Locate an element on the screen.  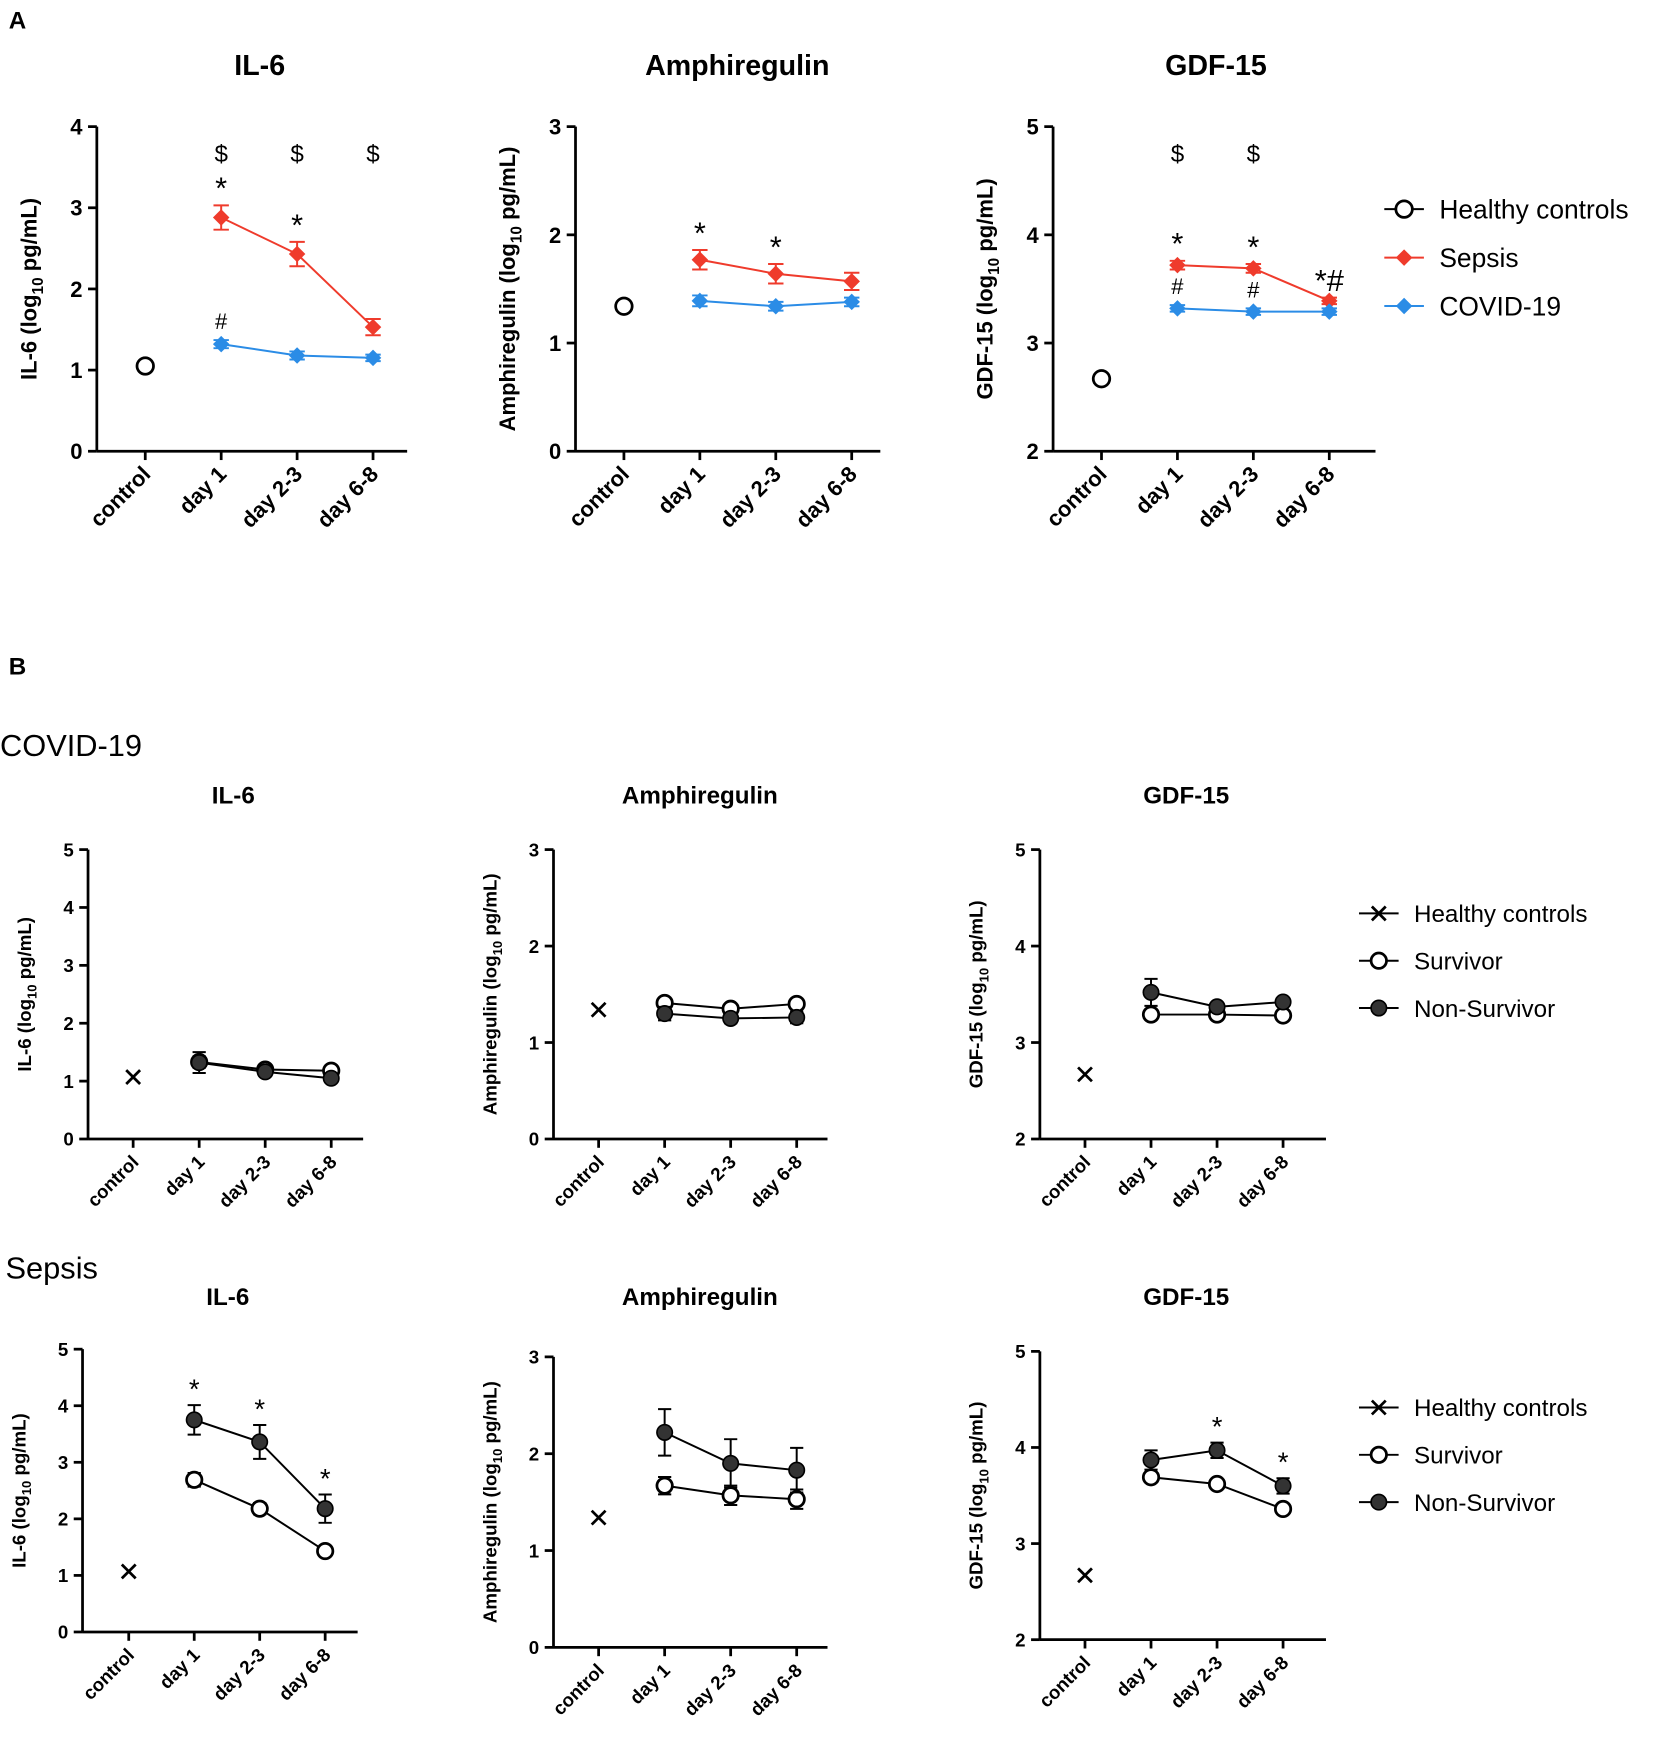
legend-label: COVID-19 is located at coordinates (1500, 307).